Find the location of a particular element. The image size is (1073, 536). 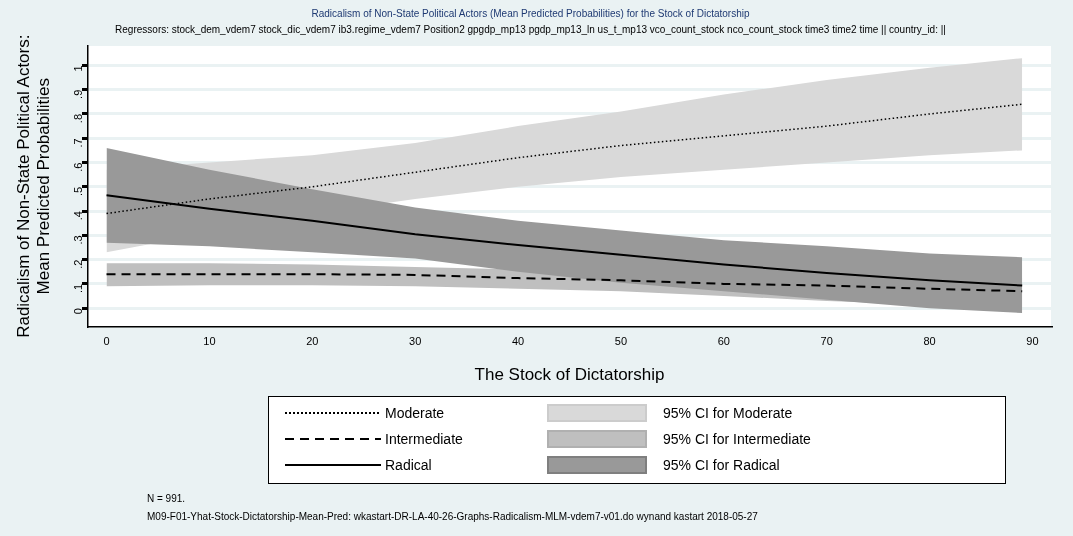

y-tick-label: .9 is located at coordinates (78, 94).